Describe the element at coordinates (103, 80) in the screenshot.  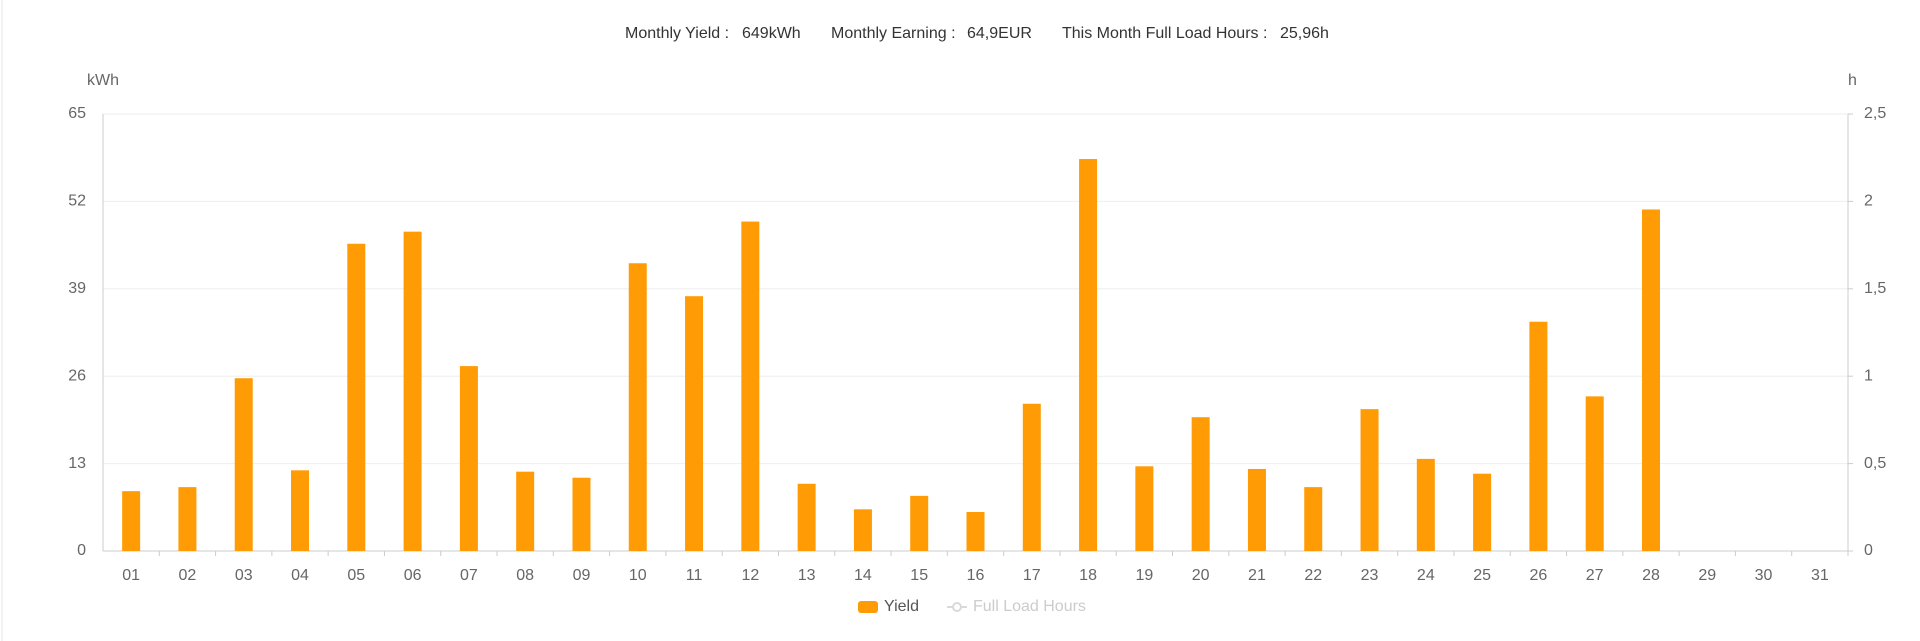
I see `y-axis-label: kWh` at that location.